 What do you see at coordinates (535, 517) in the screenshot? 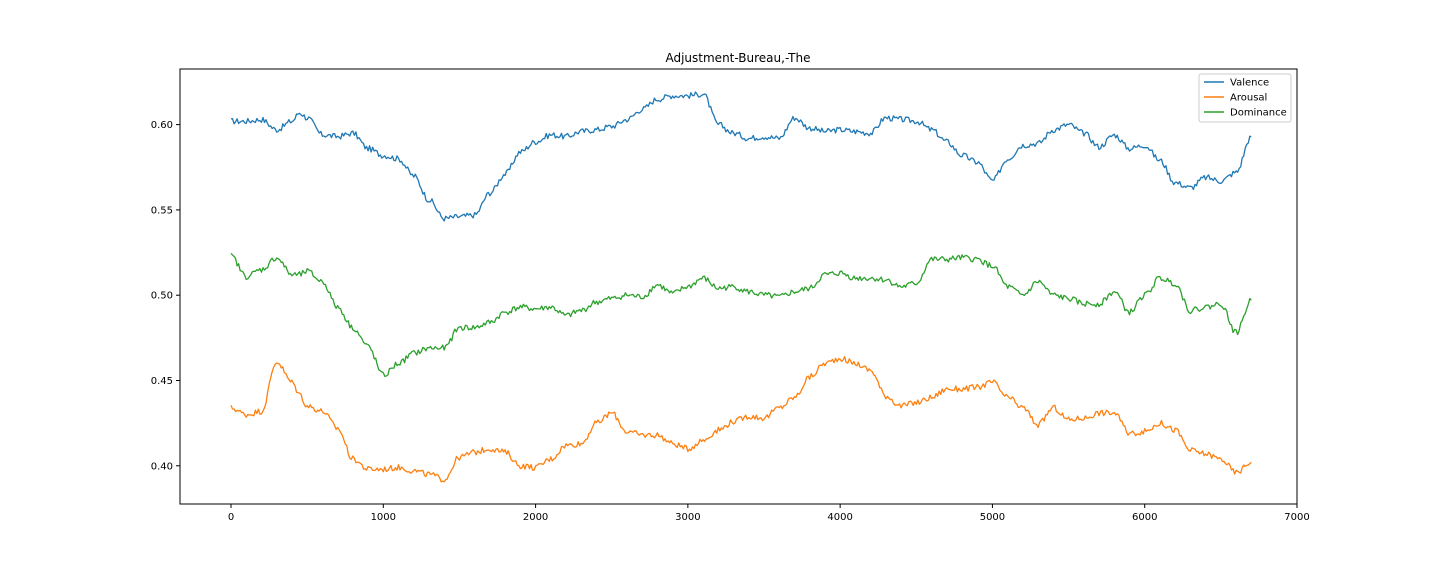
I see `x-tick-label: 2000` at bounding box center [535, 517].